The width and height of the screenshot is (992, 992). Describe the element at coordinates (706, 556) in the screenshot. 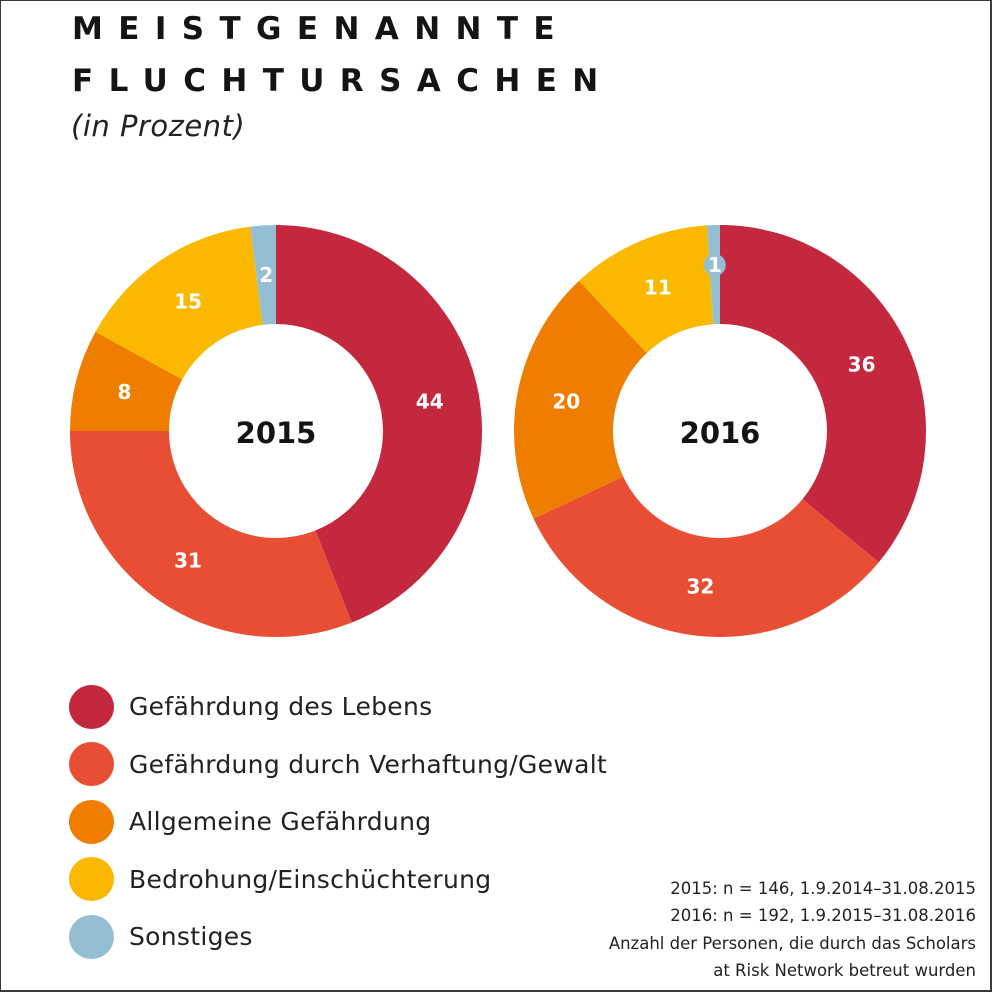

I see `slice-2016-gef-hrdung-durch-verhaftung-gewalt` at that location.